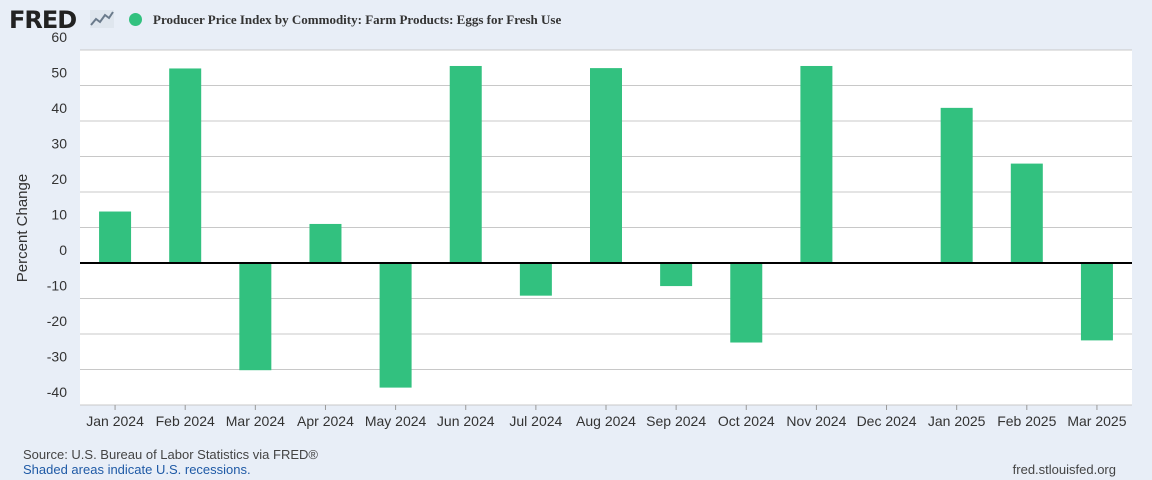 The width and height of the screenshot is (1152, 480). What do you see at coordinates (59, 144) in the screenshot?
I see `y-tick-label: 30` at bounding box center [59, 144].